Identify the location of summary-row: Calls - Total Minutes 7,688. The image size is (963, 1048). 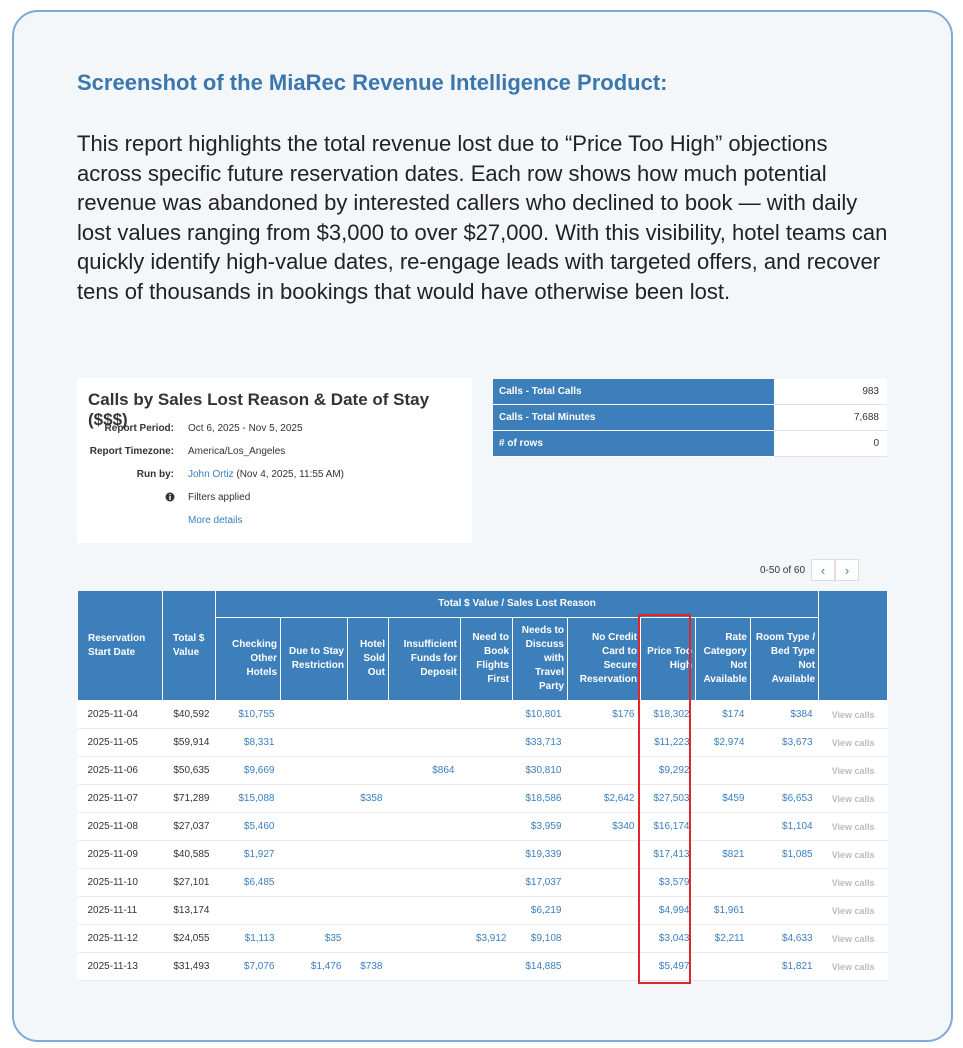
(690, 417).